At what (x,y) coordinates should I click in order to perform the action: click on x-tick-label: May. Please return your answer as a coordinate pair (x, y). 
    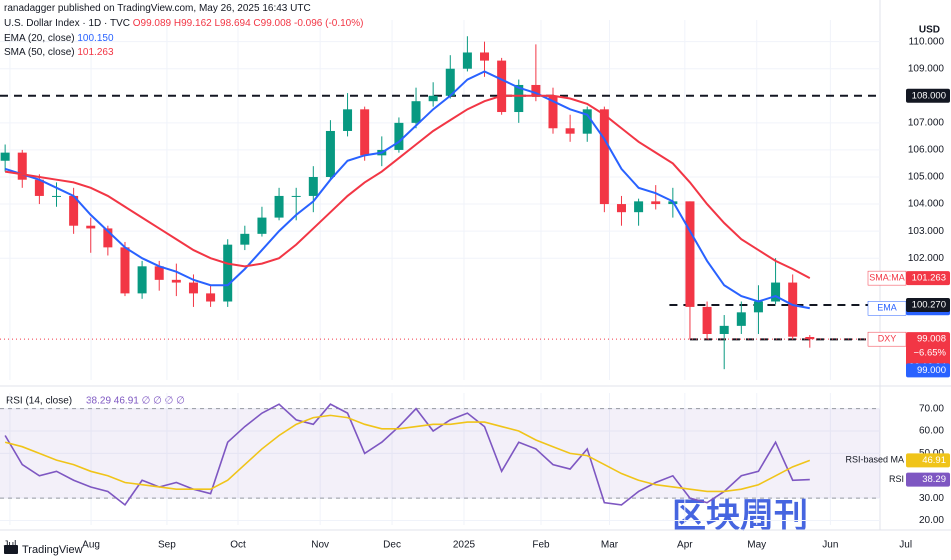
    Looking at the image, I should click on (756, 545).